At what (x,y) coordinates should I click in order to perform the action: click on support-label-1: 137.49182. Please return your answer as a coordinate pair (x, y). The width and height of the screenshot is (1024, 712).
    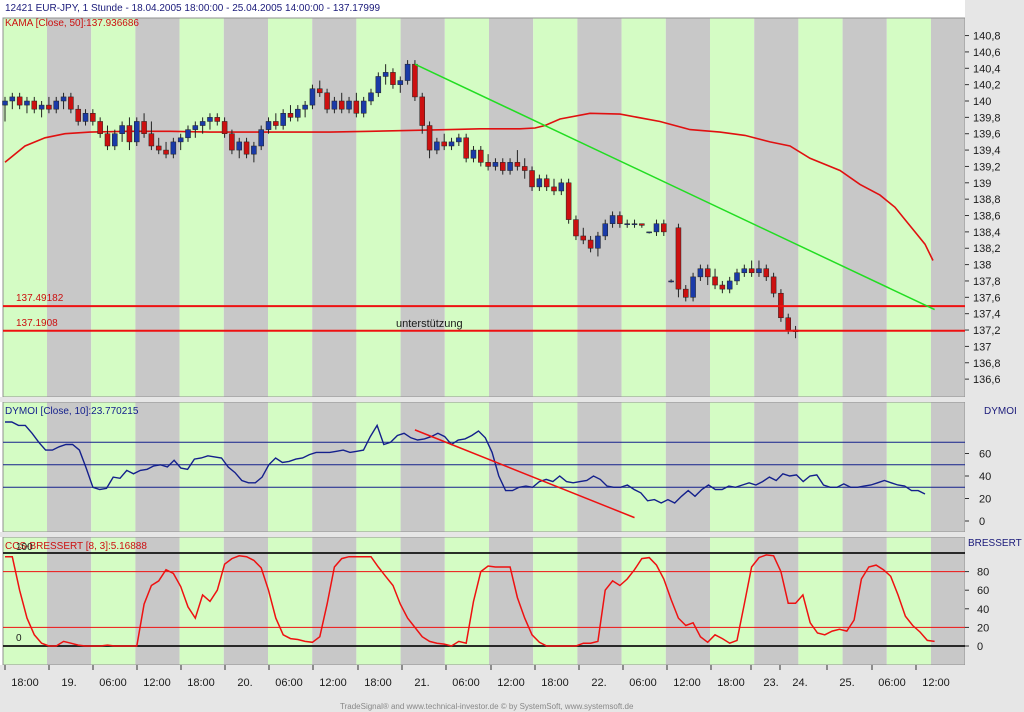
    Looking at the image, I should click on (40, 298).